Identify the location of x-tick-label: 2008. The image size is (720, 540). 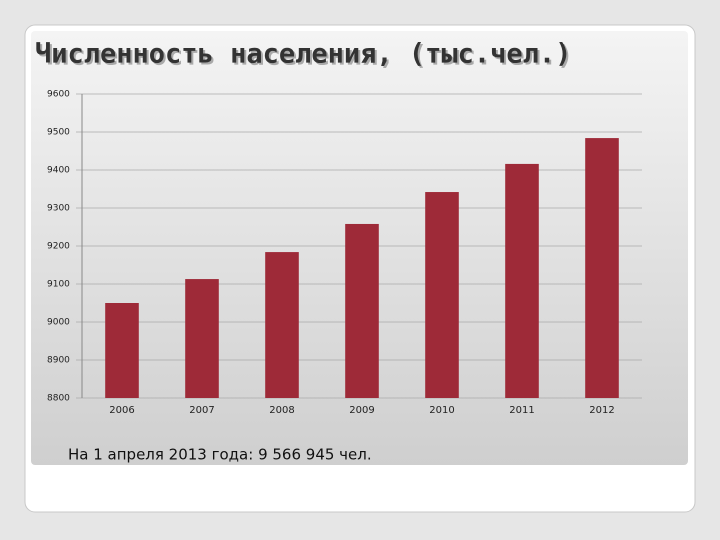
(281, 410).